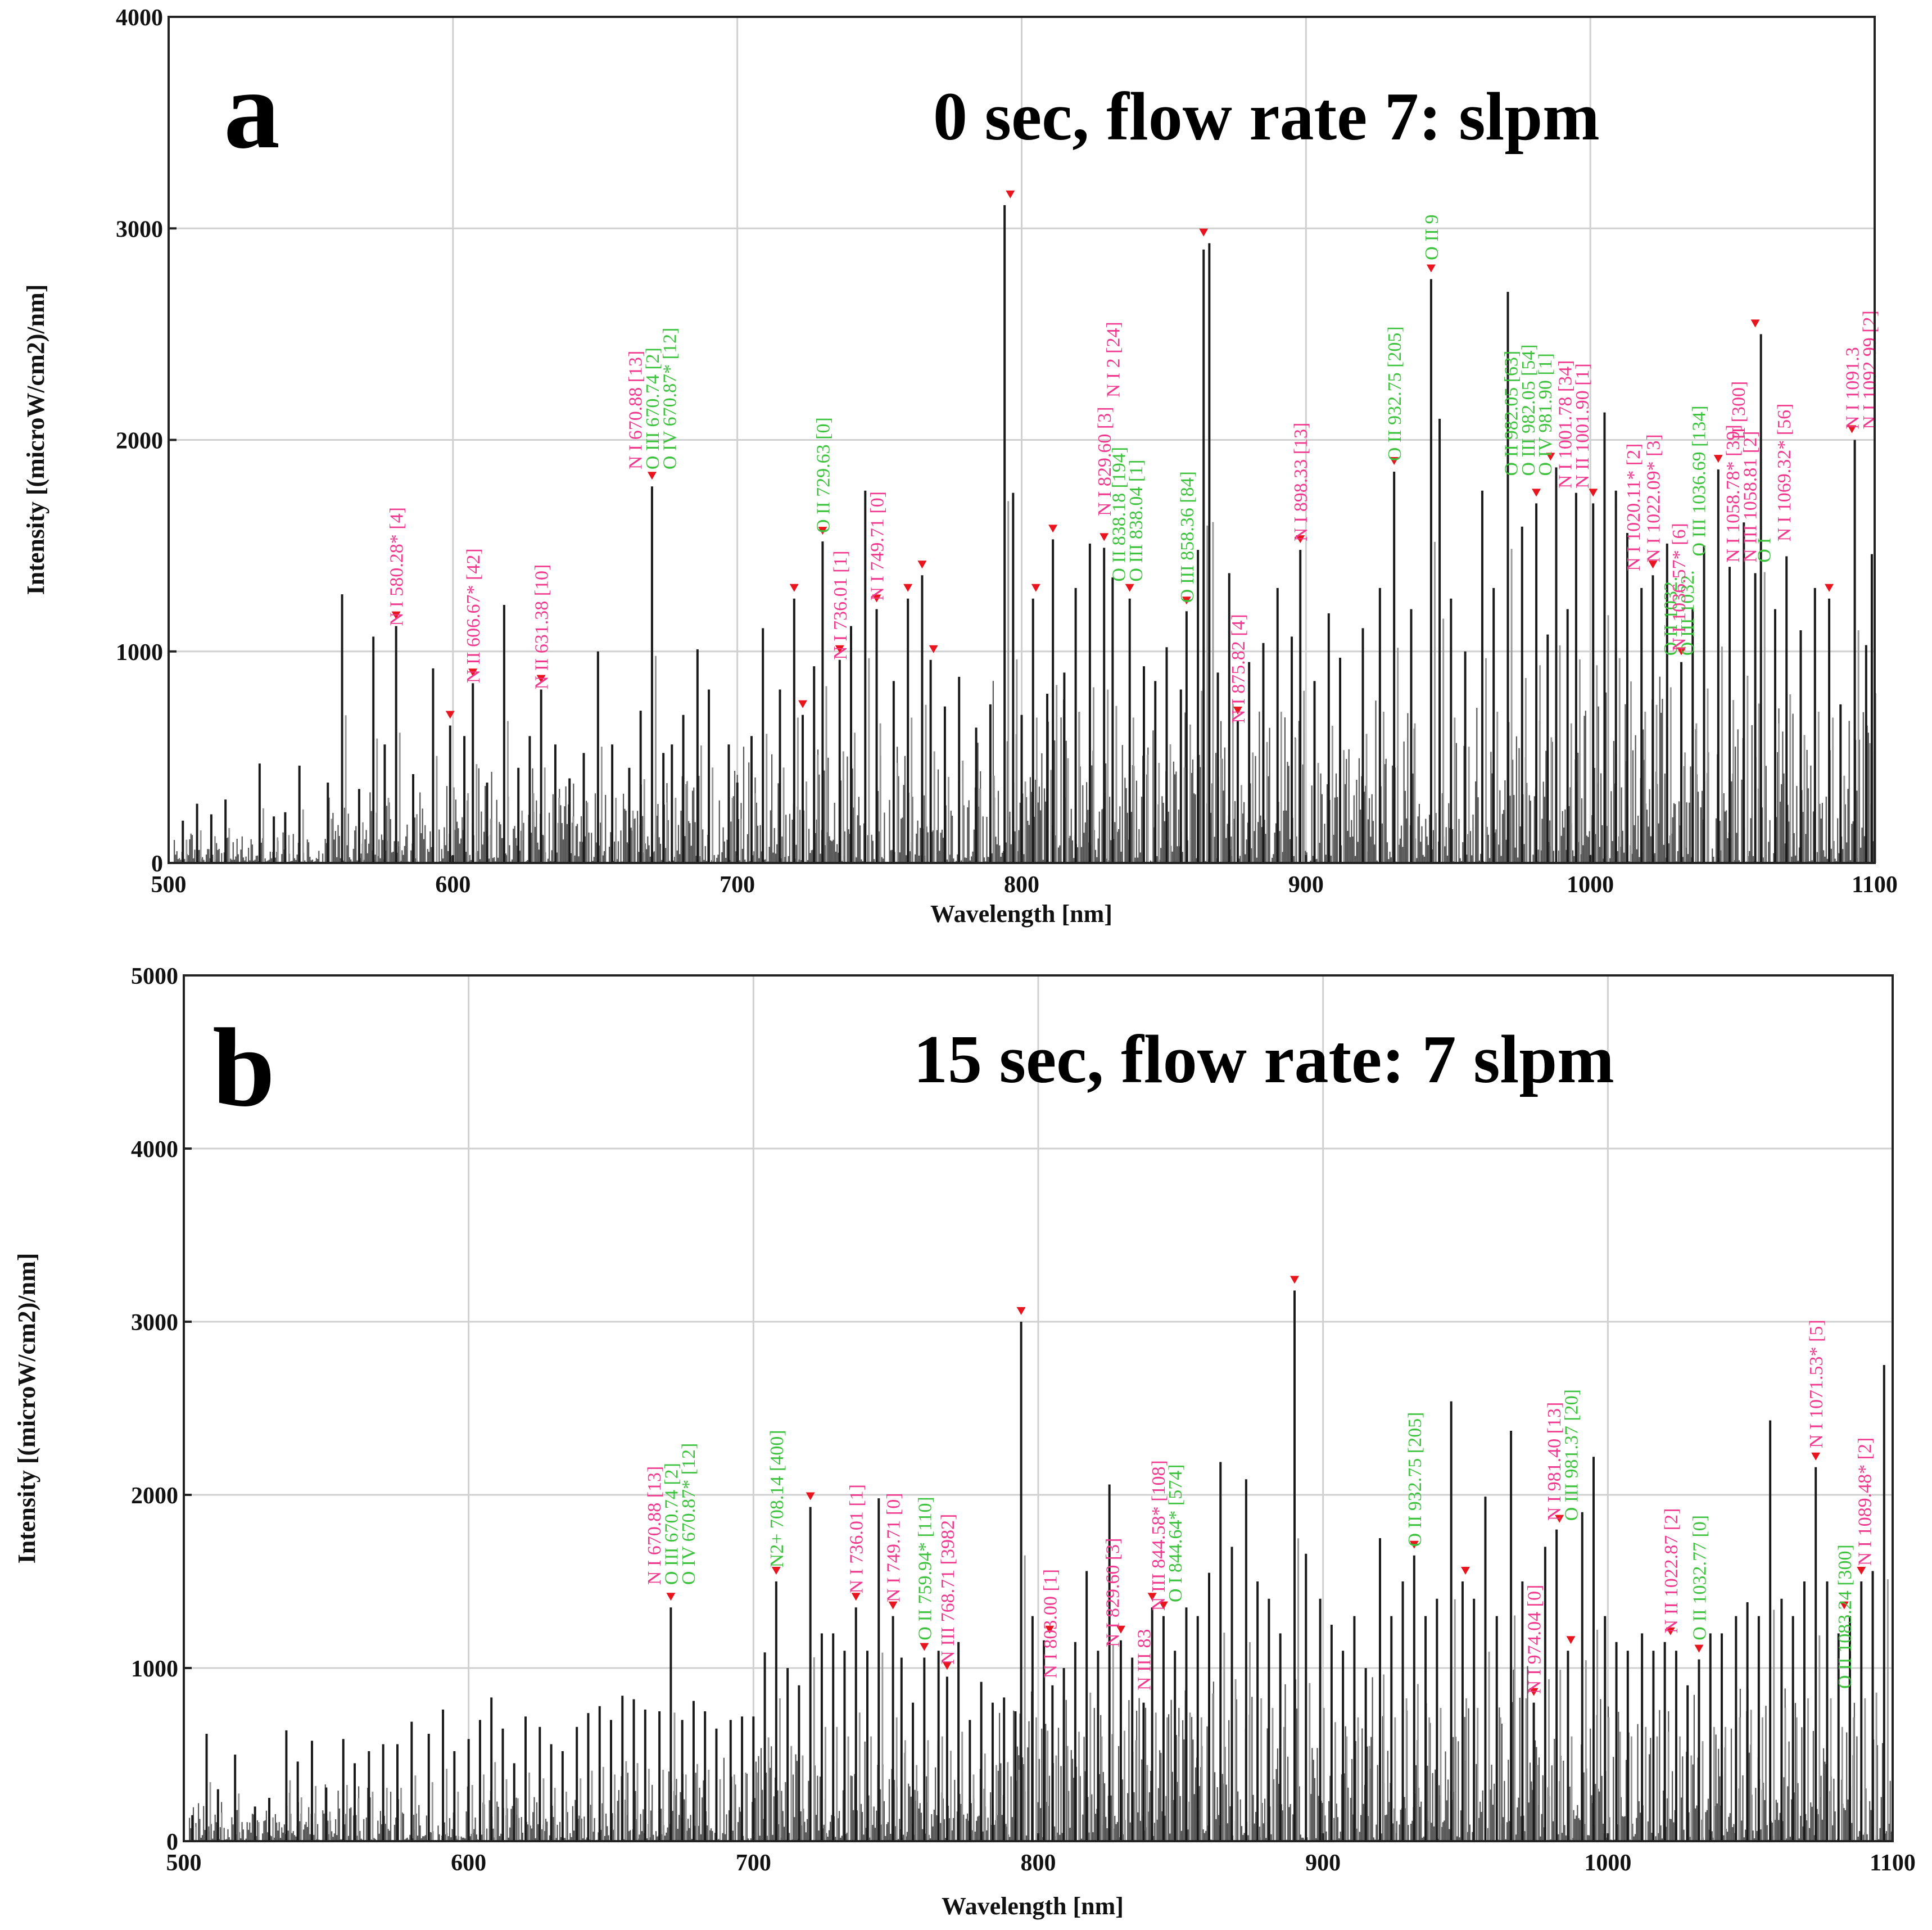 Image resolution: width=1932 pixels, height=1930 pixels. Describe the element at coordinates (1554, 1461) in the screenshot. I see `line-id-label: N I 981.40 [13]` at that location.